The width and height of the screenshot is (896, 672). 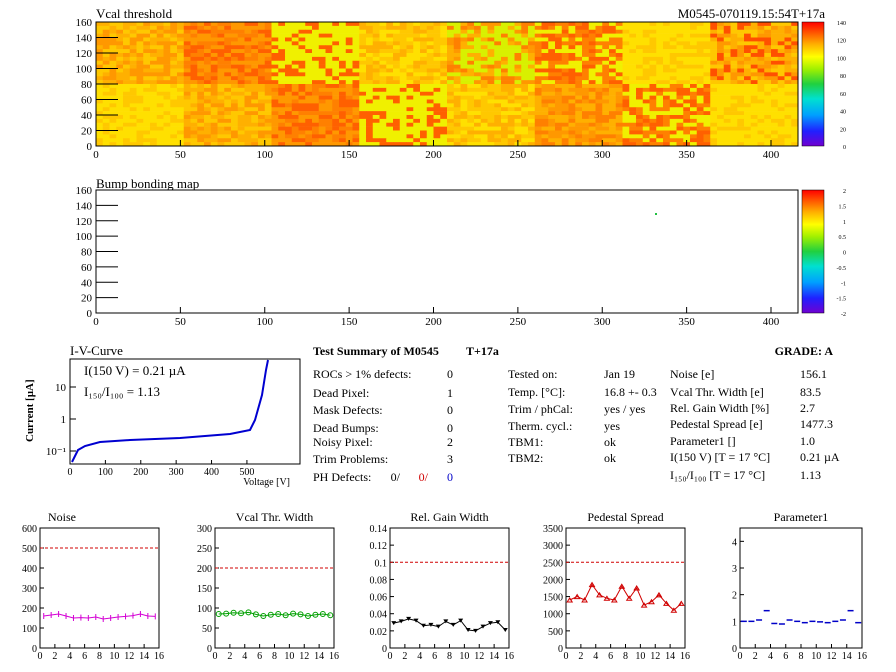 I want to click on data-point, so click(x=498, y=622).